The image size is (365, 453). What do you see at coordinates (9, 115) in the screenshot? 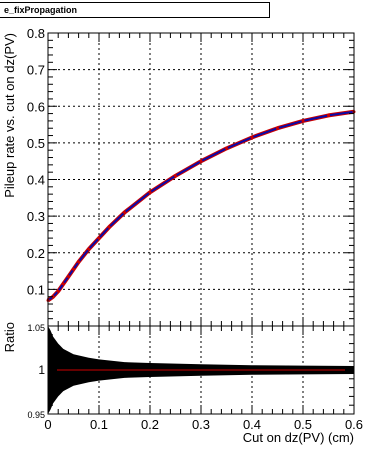
I see `top-y-axis-label: Pileup rate vs. cut on dz(PV)` at bounding box center [9, 115].